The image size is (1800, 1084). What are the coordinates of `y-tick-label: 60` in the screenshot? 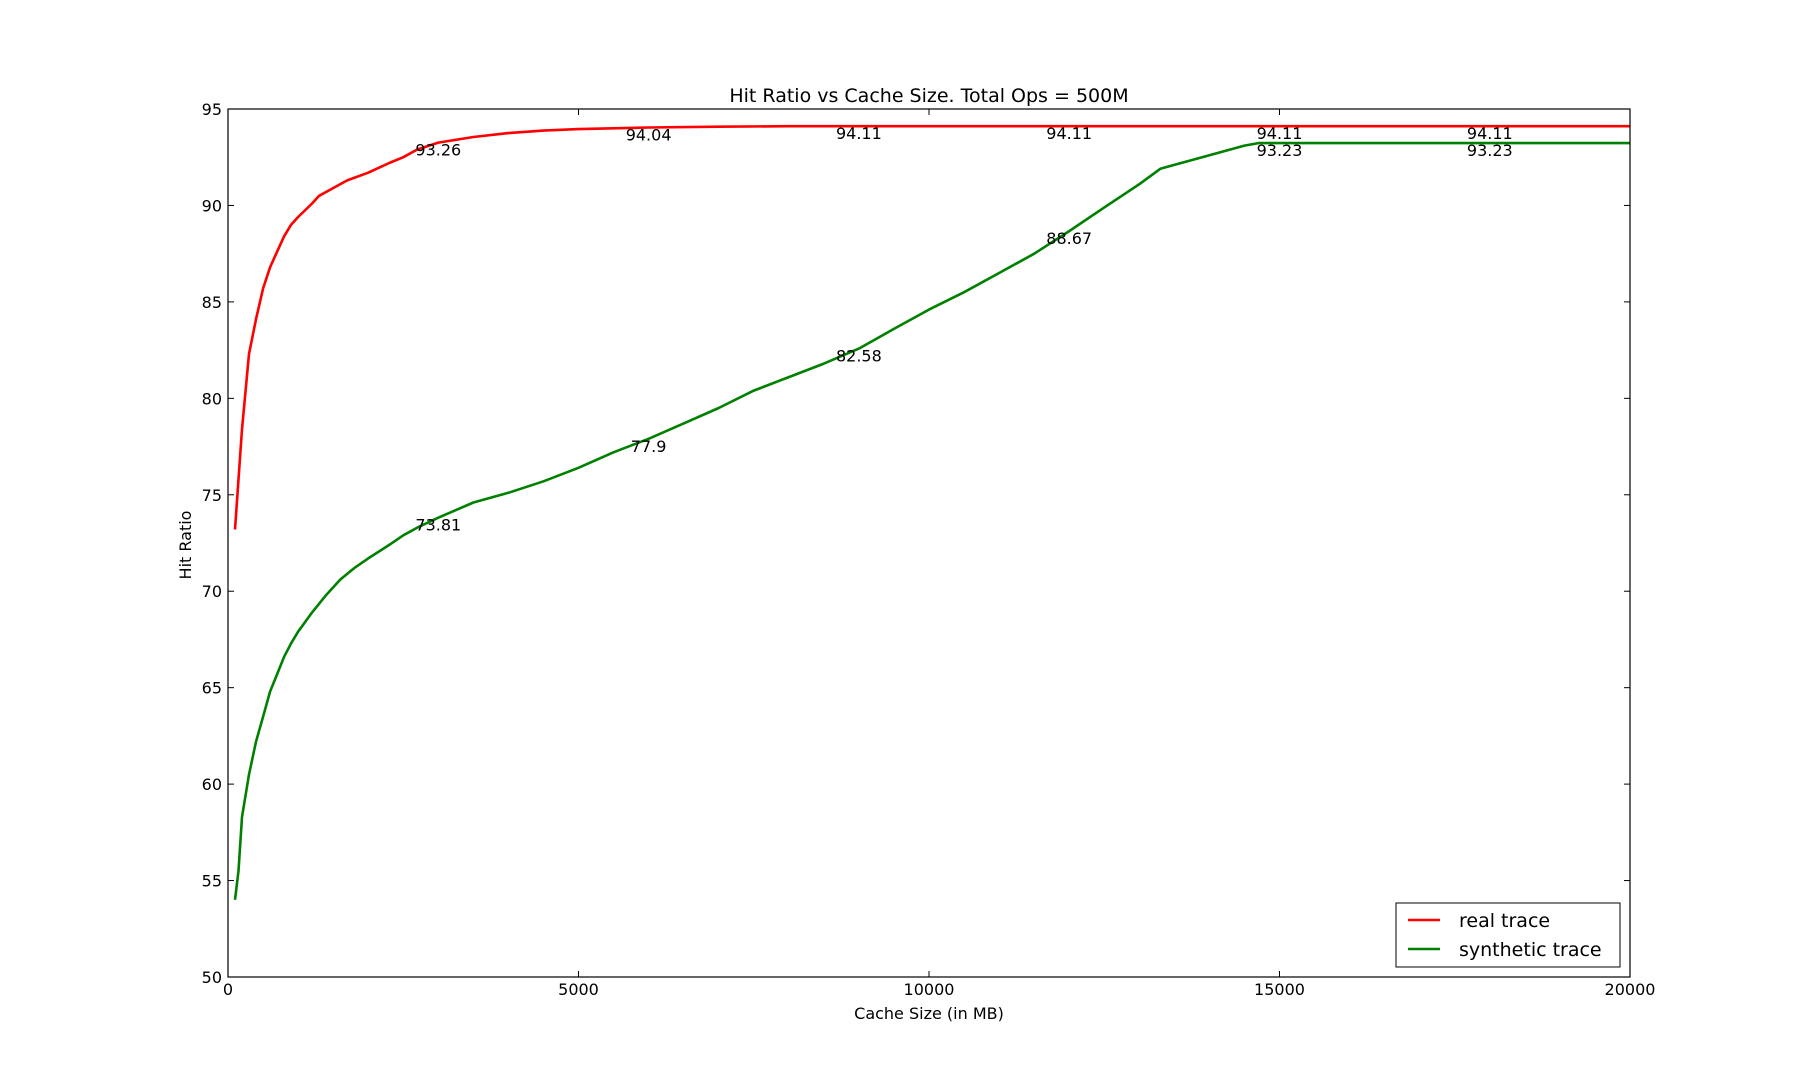 It's located at (212, 784).